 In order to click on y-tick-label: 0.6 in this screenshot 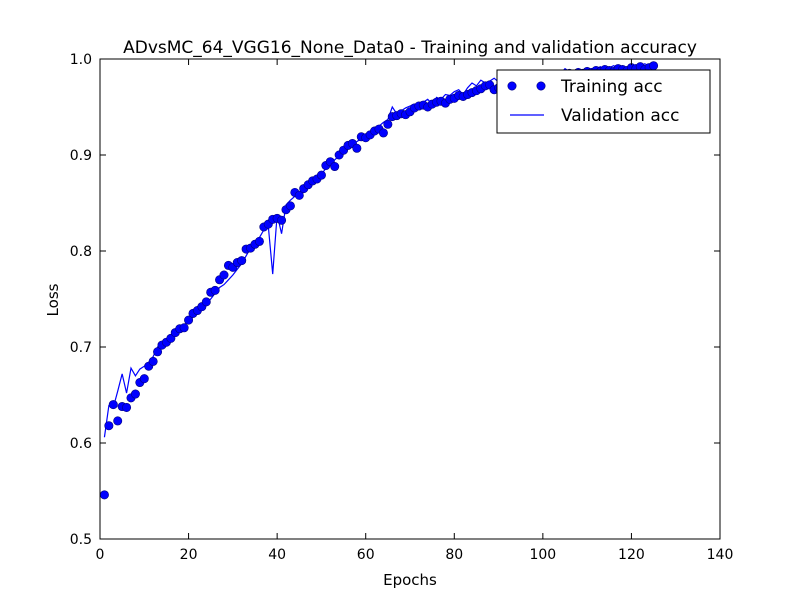, I will do `click(81, 444)`.